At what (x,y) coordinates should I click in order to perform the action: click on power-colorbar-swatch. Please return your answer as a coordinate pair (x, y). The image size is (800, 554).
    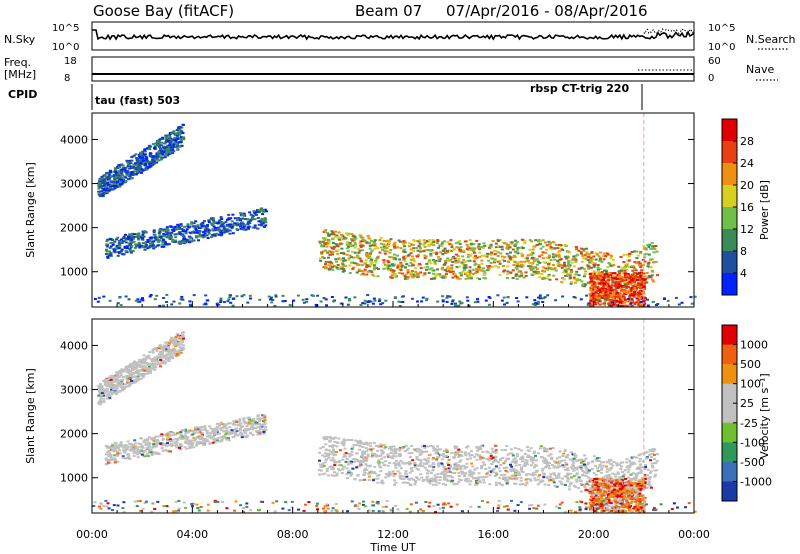
    Looking at the image, I should click on (729, 152).